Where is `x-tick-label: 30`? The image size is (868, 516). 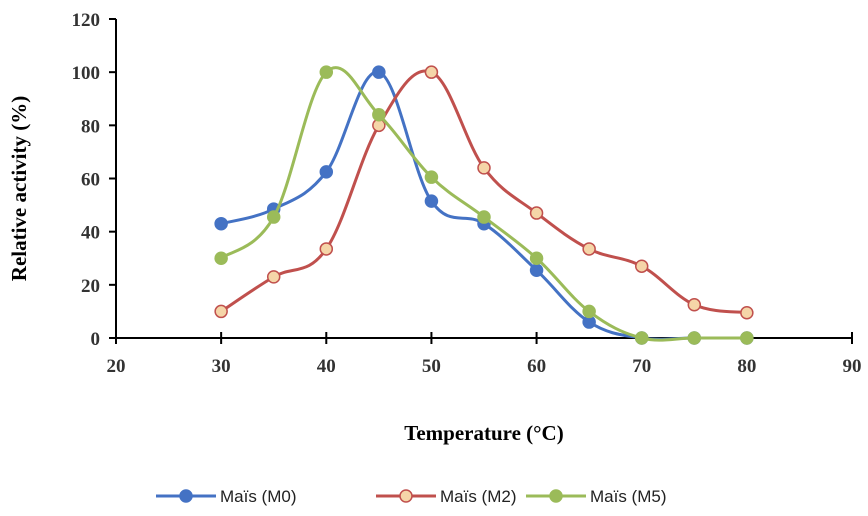
x-tick-label: 30 is located at coordinates (221, 366).